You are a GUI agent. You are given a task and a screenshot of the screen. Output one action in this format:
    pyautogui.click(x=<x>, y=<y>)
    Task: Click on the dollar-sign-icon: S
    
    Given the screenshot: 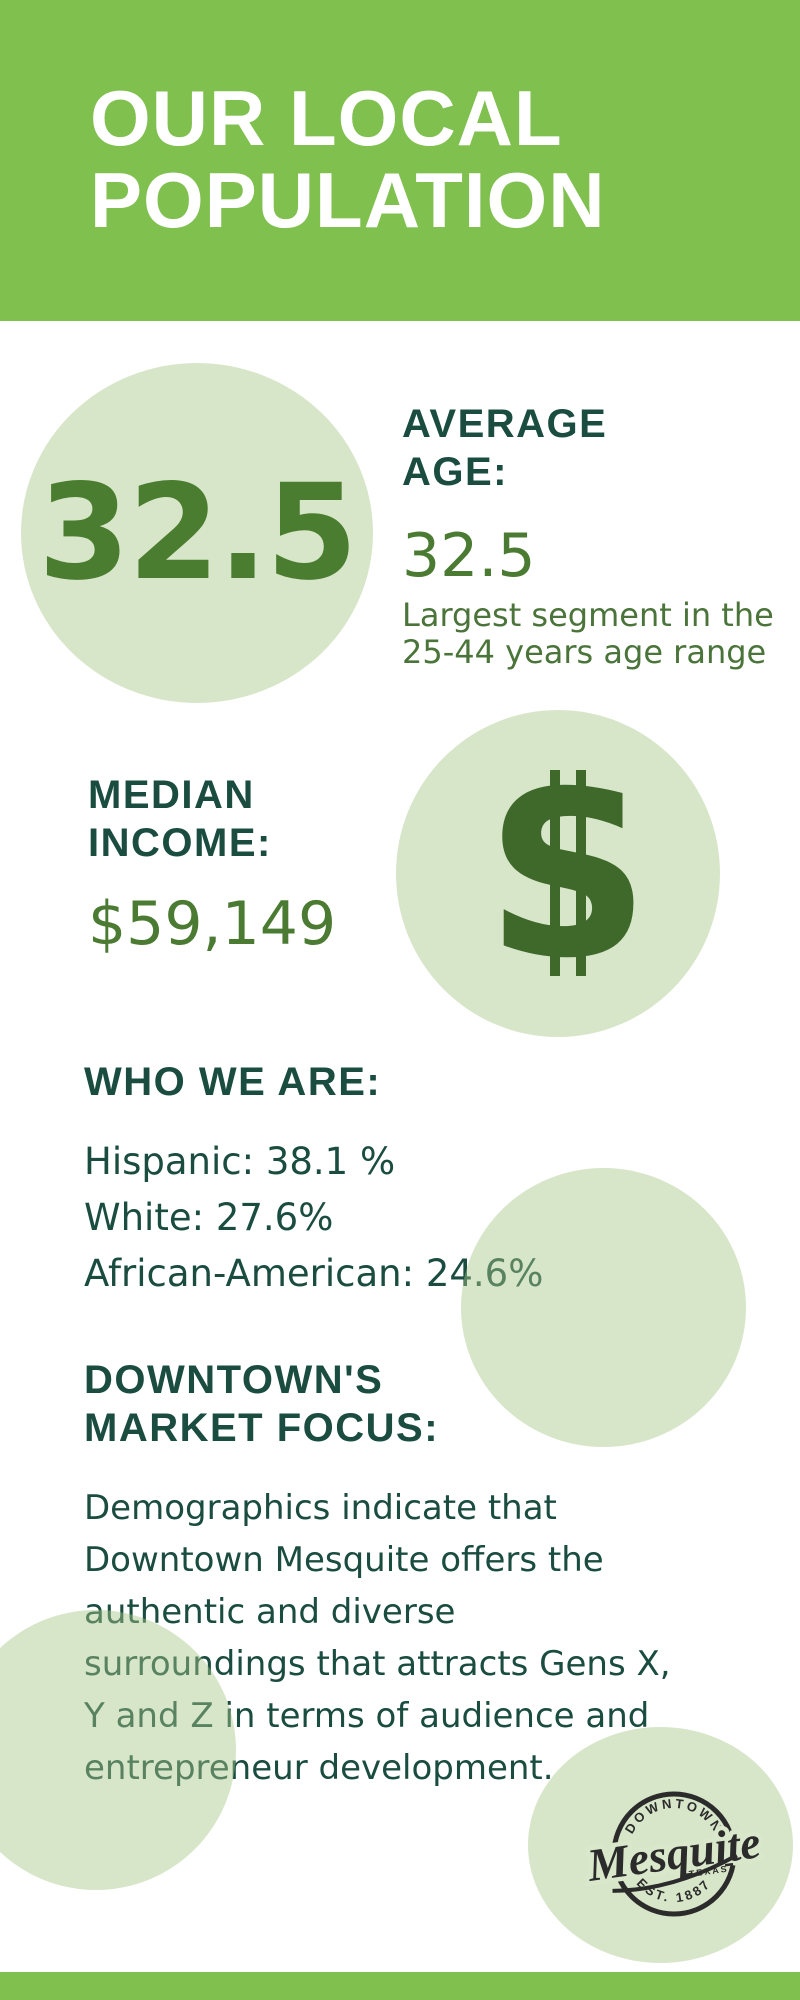 What is the action you would take?
    pyautogui.click(x=568, y=875)
    